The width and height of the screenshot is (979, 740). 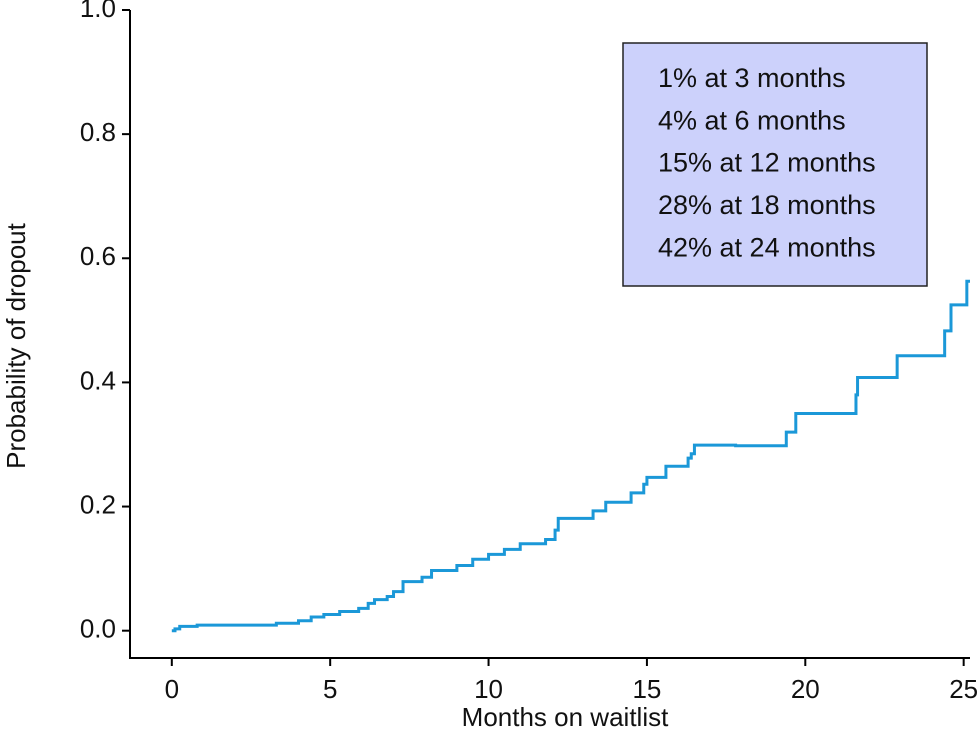 I want to click on x-tick-label: 15, so click(x=646, y=689).